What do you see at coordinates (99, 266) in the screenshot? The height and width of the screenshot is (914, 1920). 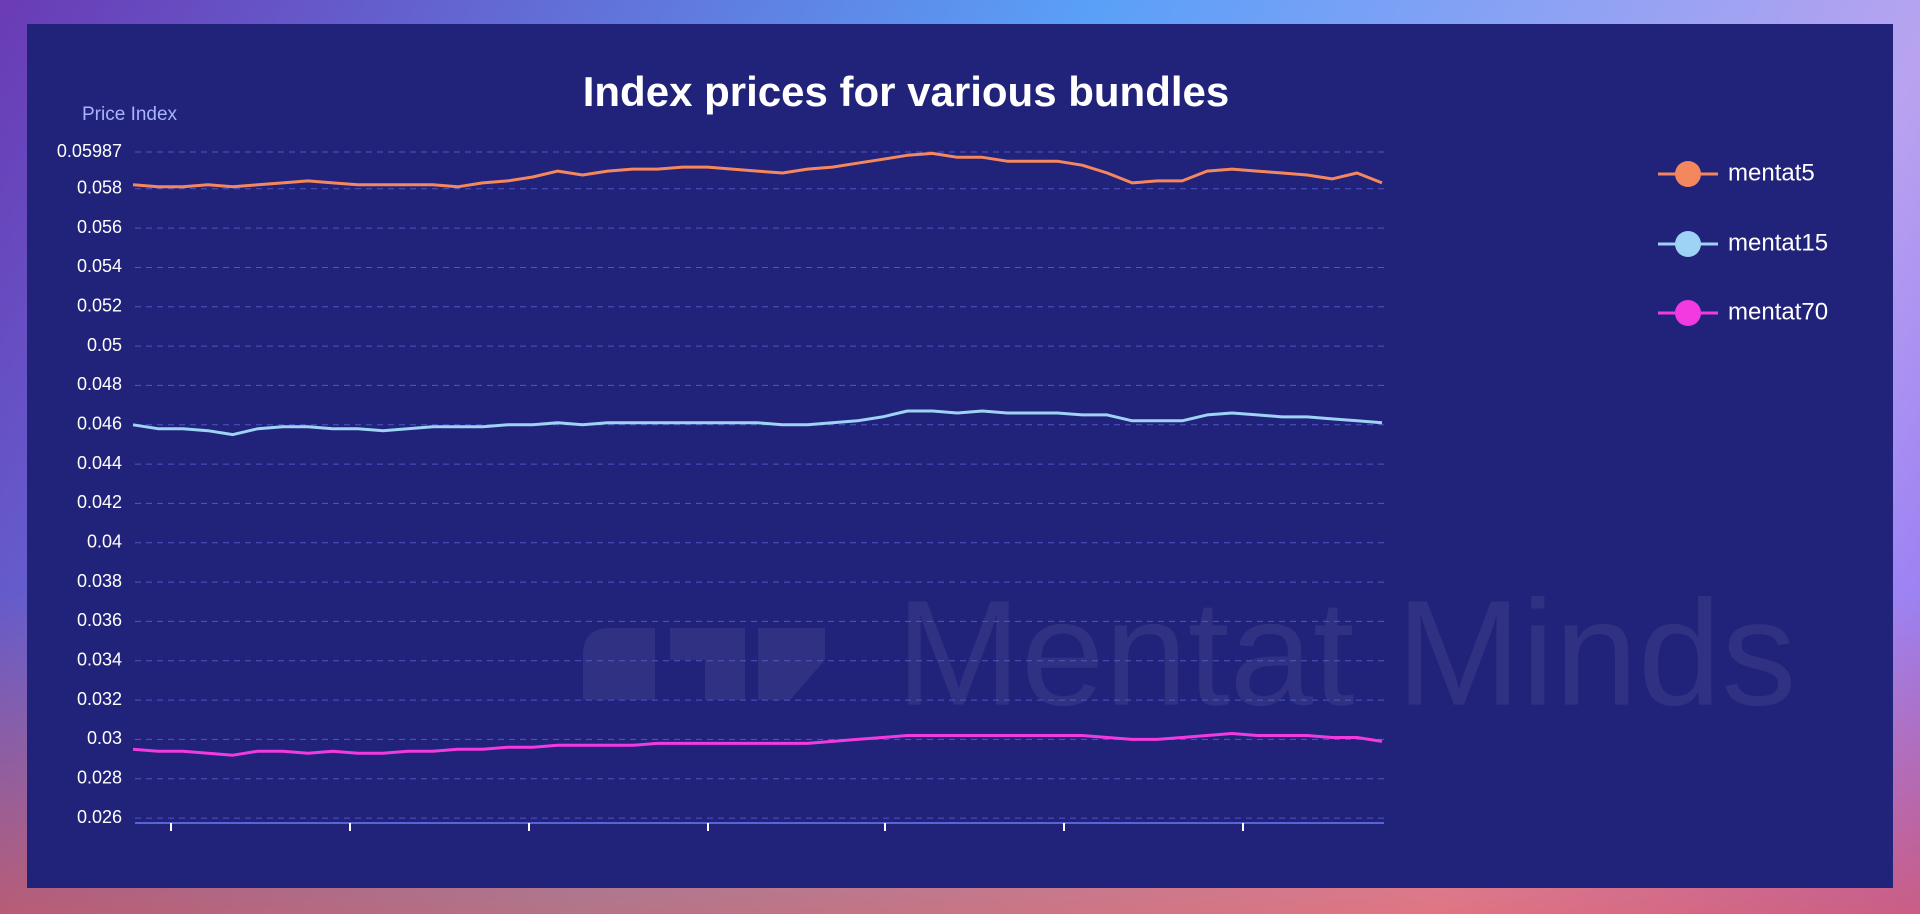 I see `y-tick-label: 0.054` at bounding box center [99, 266].